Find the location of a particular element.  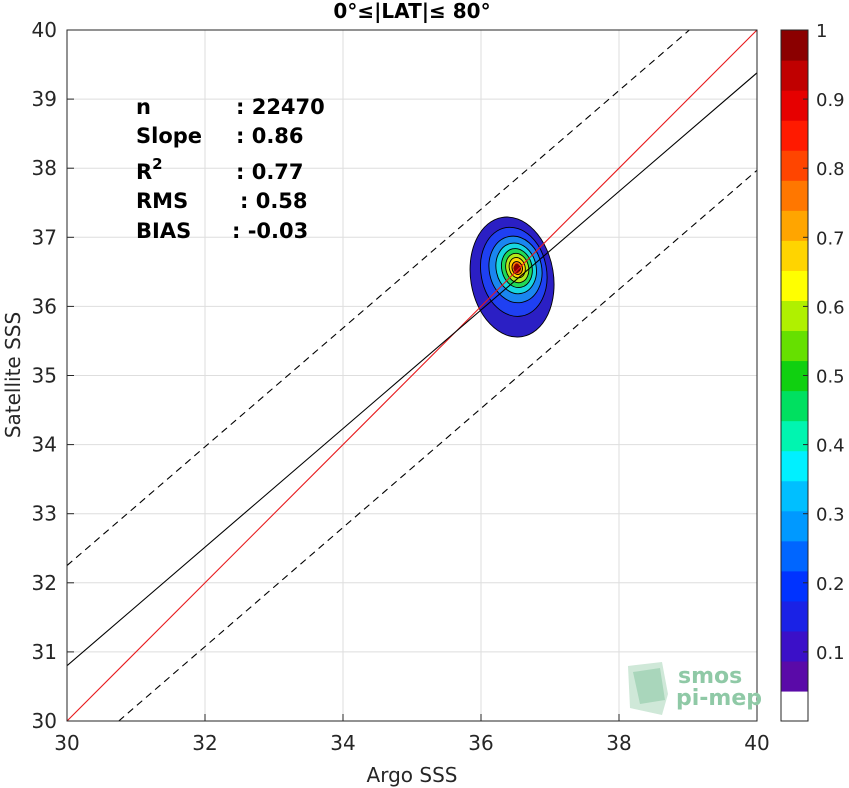

stat-rms-label: RMS is located at coordinates (162, 201).